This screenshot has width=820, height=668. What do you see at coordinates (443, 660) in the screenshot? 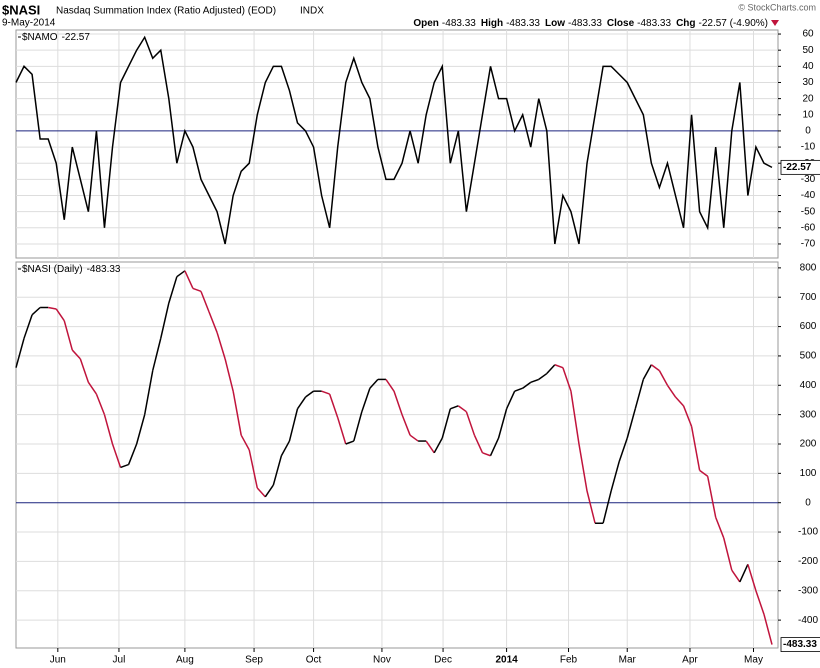
I see `x-tick-label: Dec` at bounding box center [443, 660].